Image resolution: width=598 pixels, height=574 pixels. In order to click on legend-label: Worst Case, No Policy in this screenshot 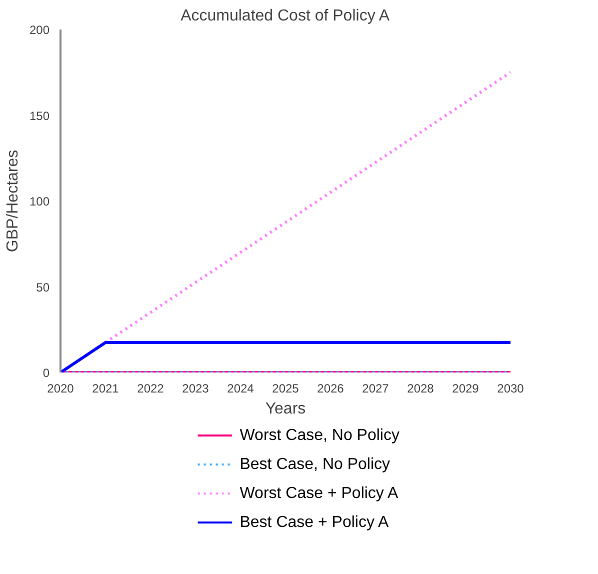, I will do `click(320, 435)`.